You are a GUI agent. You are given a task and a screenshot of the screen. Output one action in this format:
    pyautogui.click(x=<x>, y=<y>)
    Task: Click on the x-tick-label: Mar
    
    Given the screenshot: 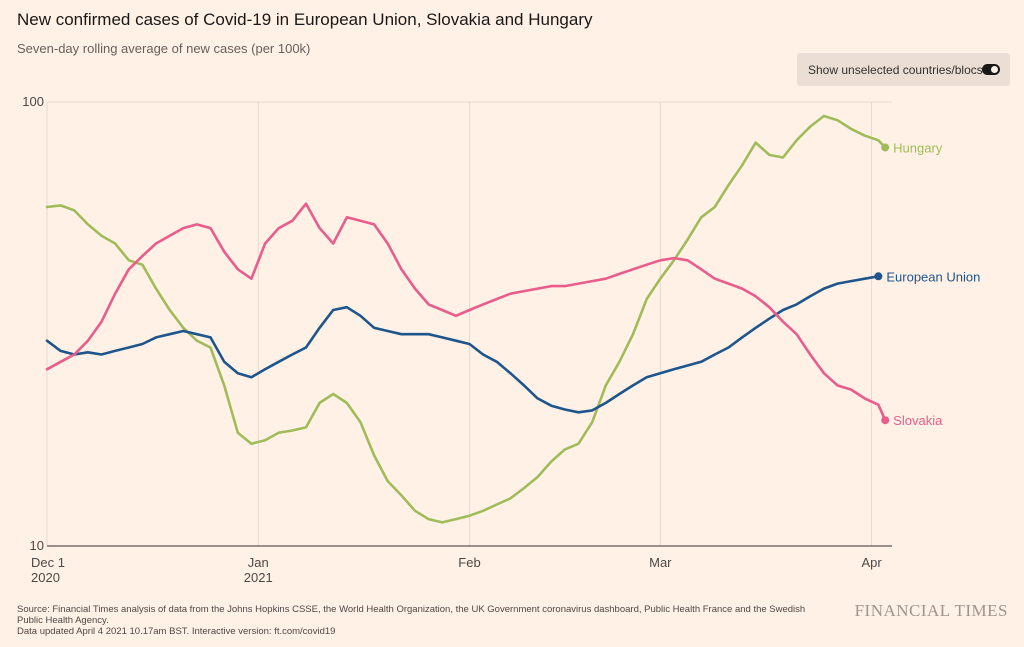 What is the action you would take?
    pyautogui.click(x=660, y=562)
    